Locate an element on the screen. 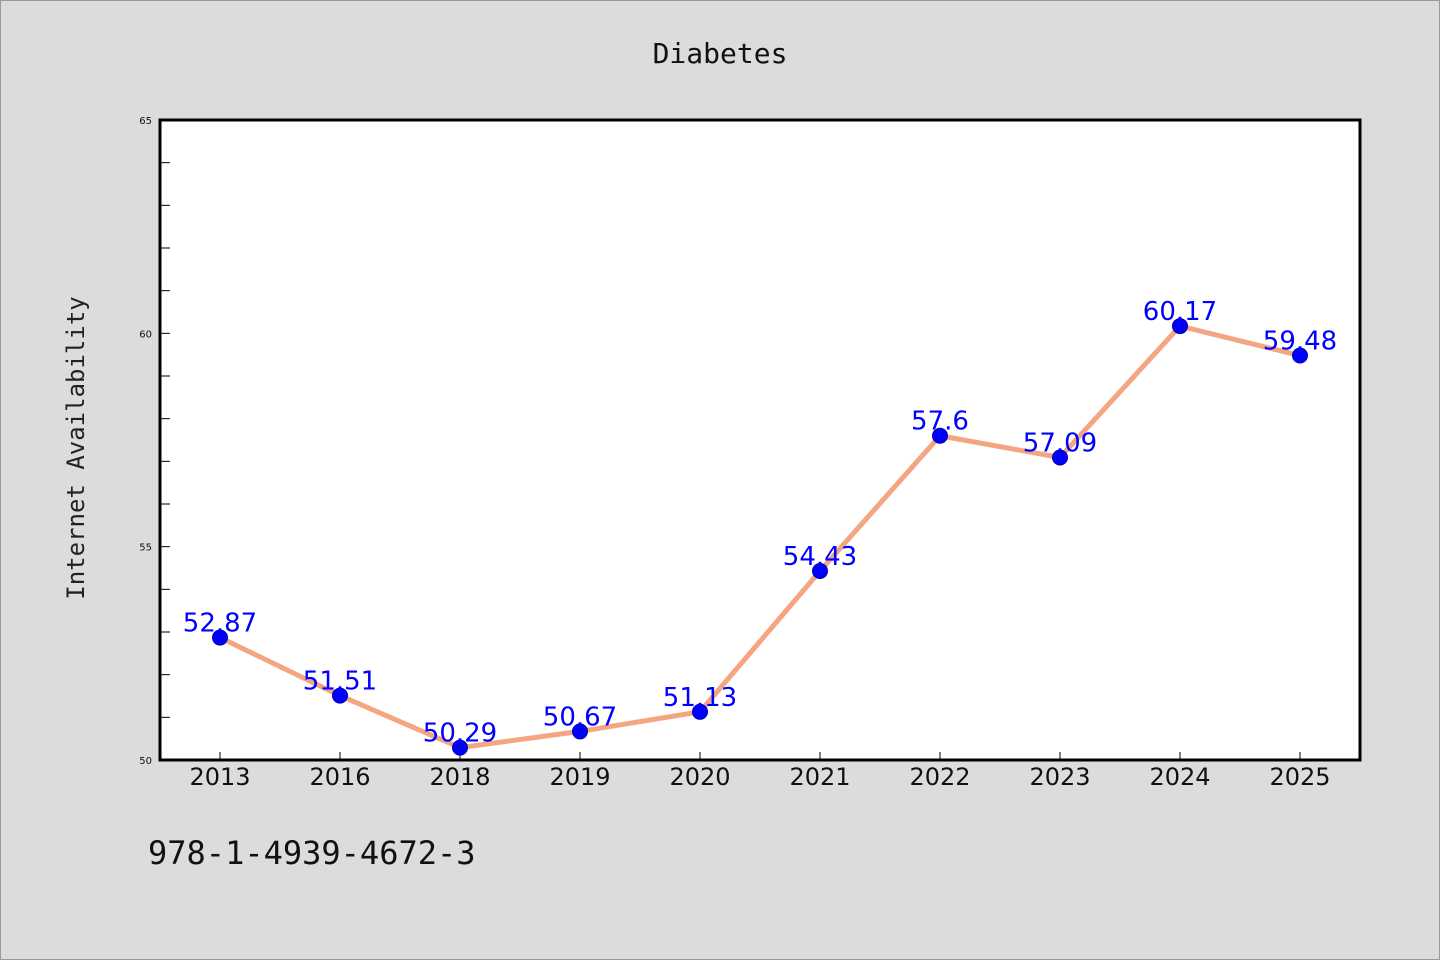  x-tick-label: 2025 is located at coordinates (1299, 777).